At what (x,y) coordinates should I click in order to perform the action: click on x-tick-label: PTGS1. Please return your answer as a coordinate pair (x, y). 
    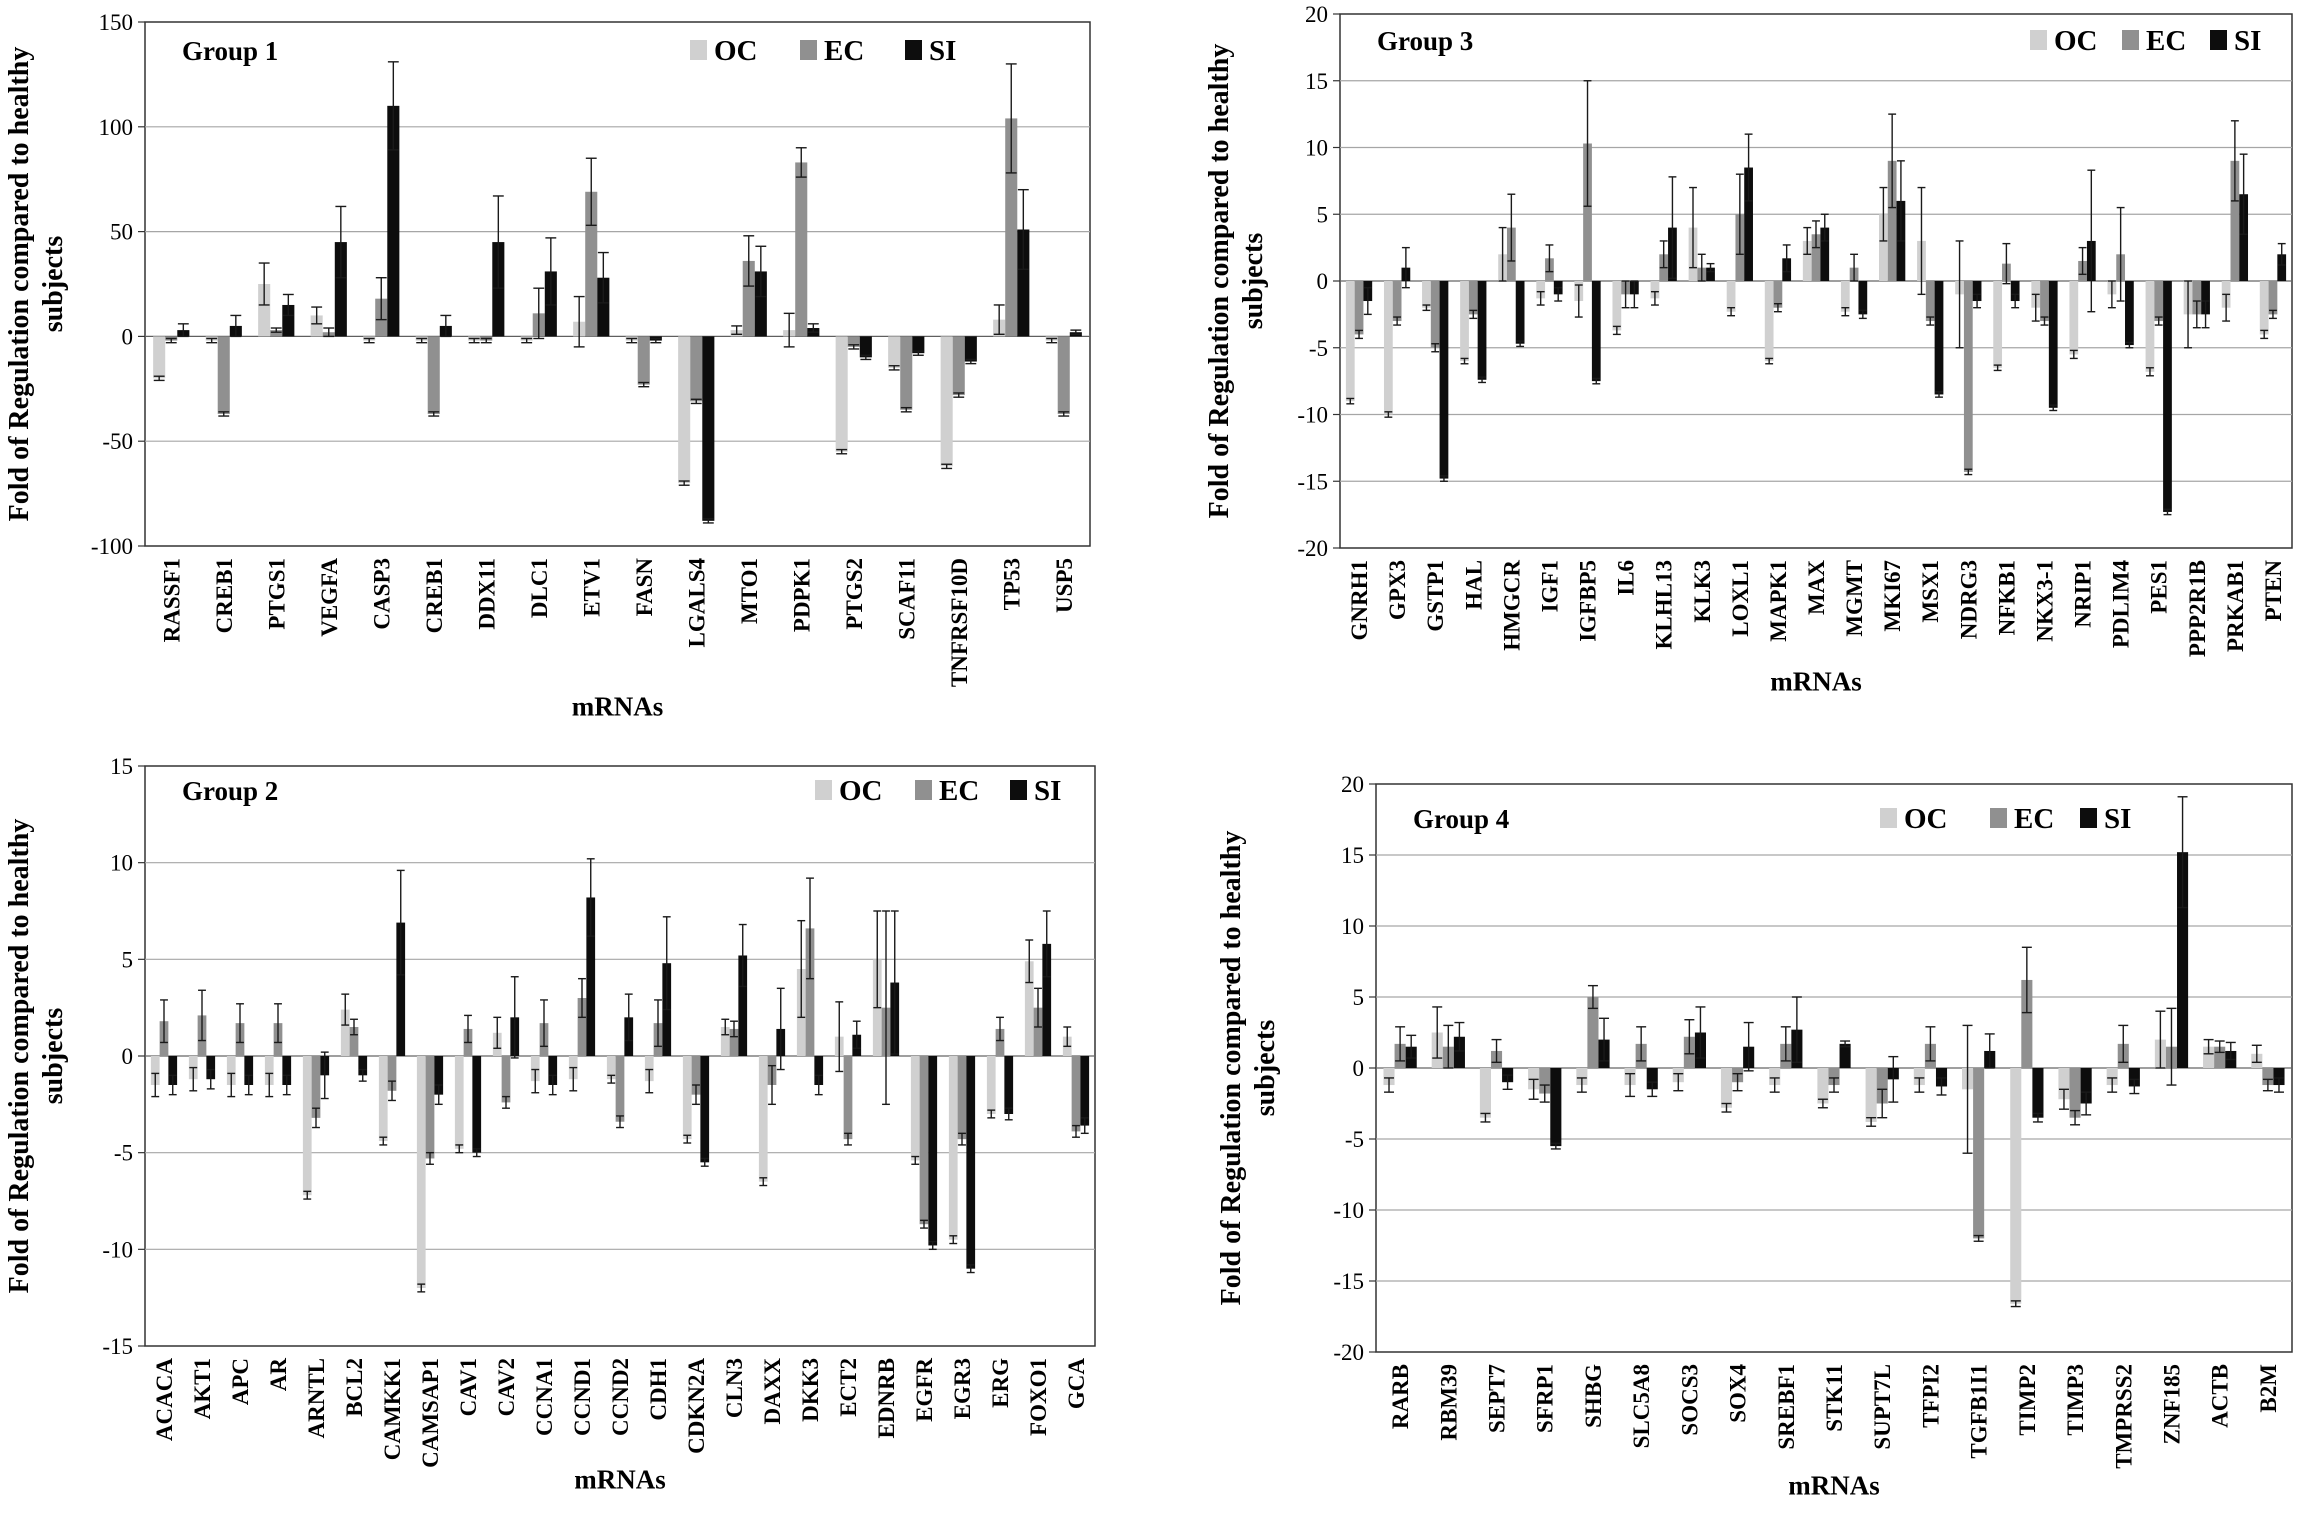
    Looking at the image, I should click on (276, 594).